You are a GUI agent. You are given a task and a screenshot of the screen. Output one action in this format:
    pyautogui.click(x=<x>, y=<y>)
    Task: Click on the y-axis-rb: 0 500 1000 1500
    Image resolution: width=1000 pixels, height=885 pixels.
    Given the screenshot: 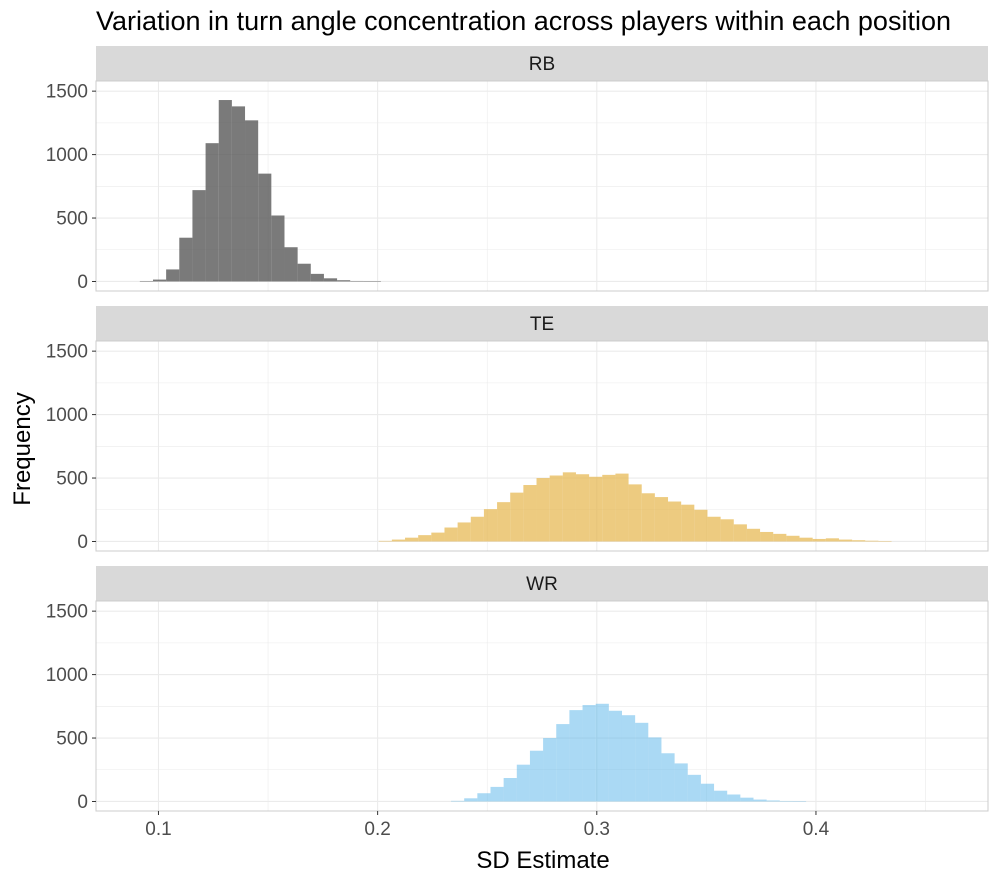 What is the action you would take?
    pyautogui.click(x=71, y=187)
    